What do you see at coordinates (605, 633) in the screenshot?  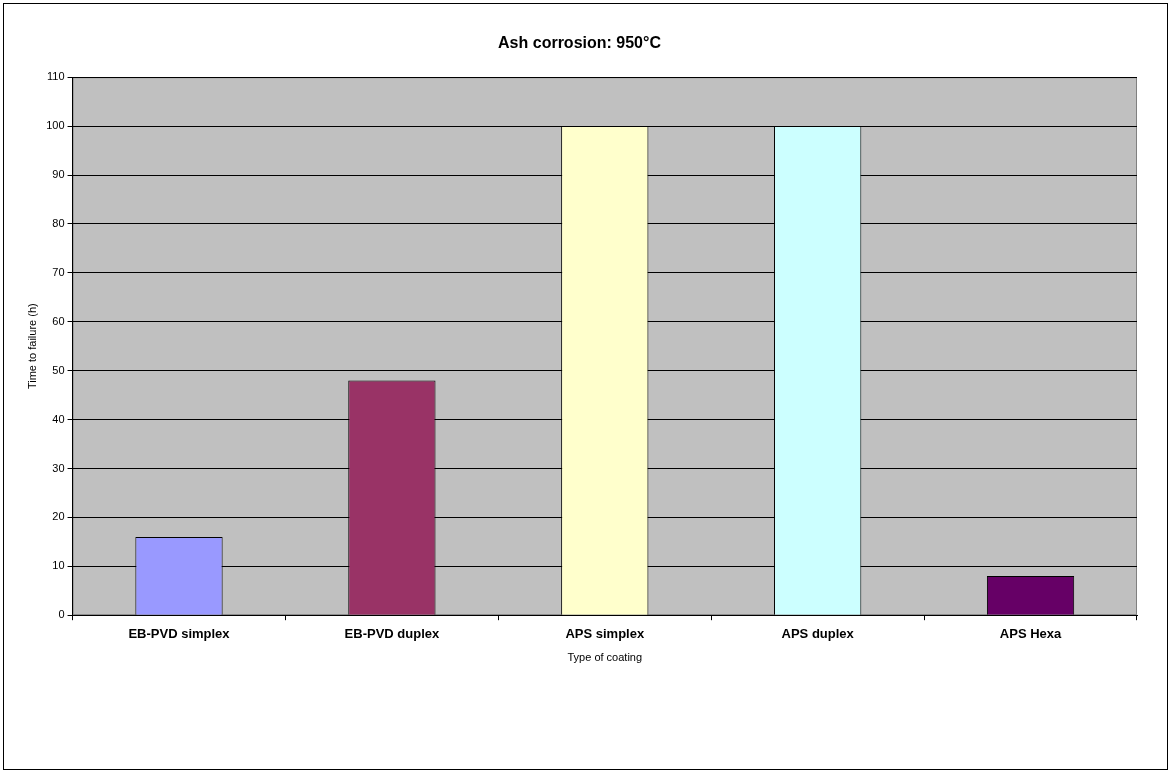 I see `x-tick-label: APS simplex` at bounding box center [605, 633].